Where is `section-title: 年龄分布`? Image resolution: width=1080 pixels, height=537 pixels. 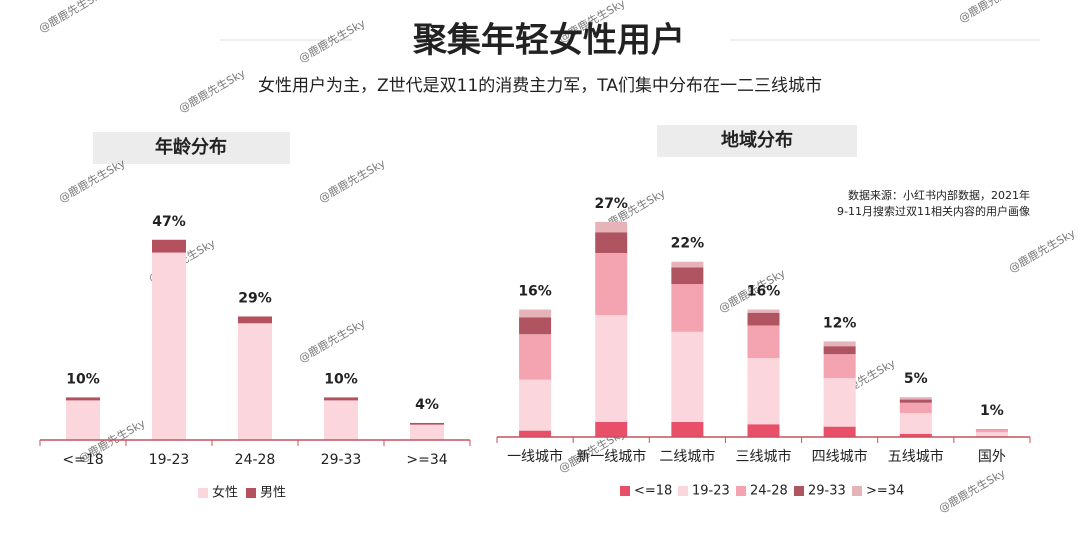
section-title: 年龄分布 is located at coordinates (191, 147).